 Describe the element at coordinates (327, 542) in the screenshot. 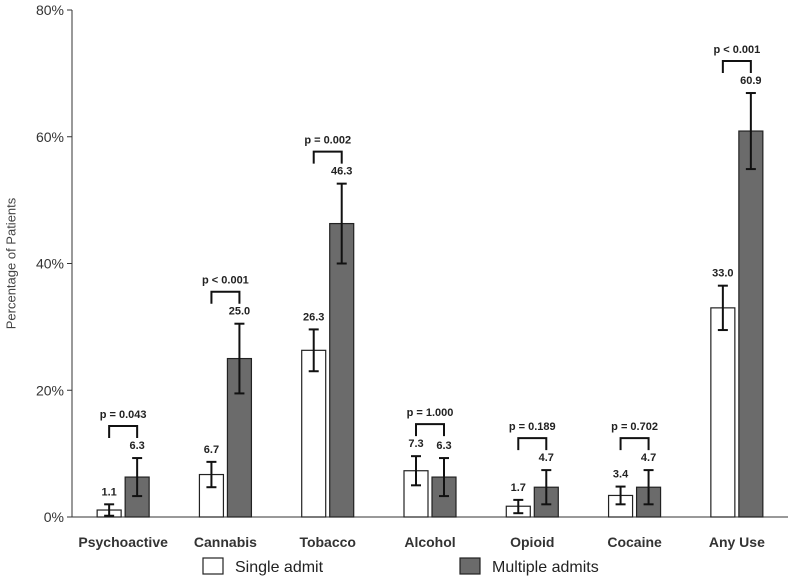

I see `category-label: Tobacco` at that location.